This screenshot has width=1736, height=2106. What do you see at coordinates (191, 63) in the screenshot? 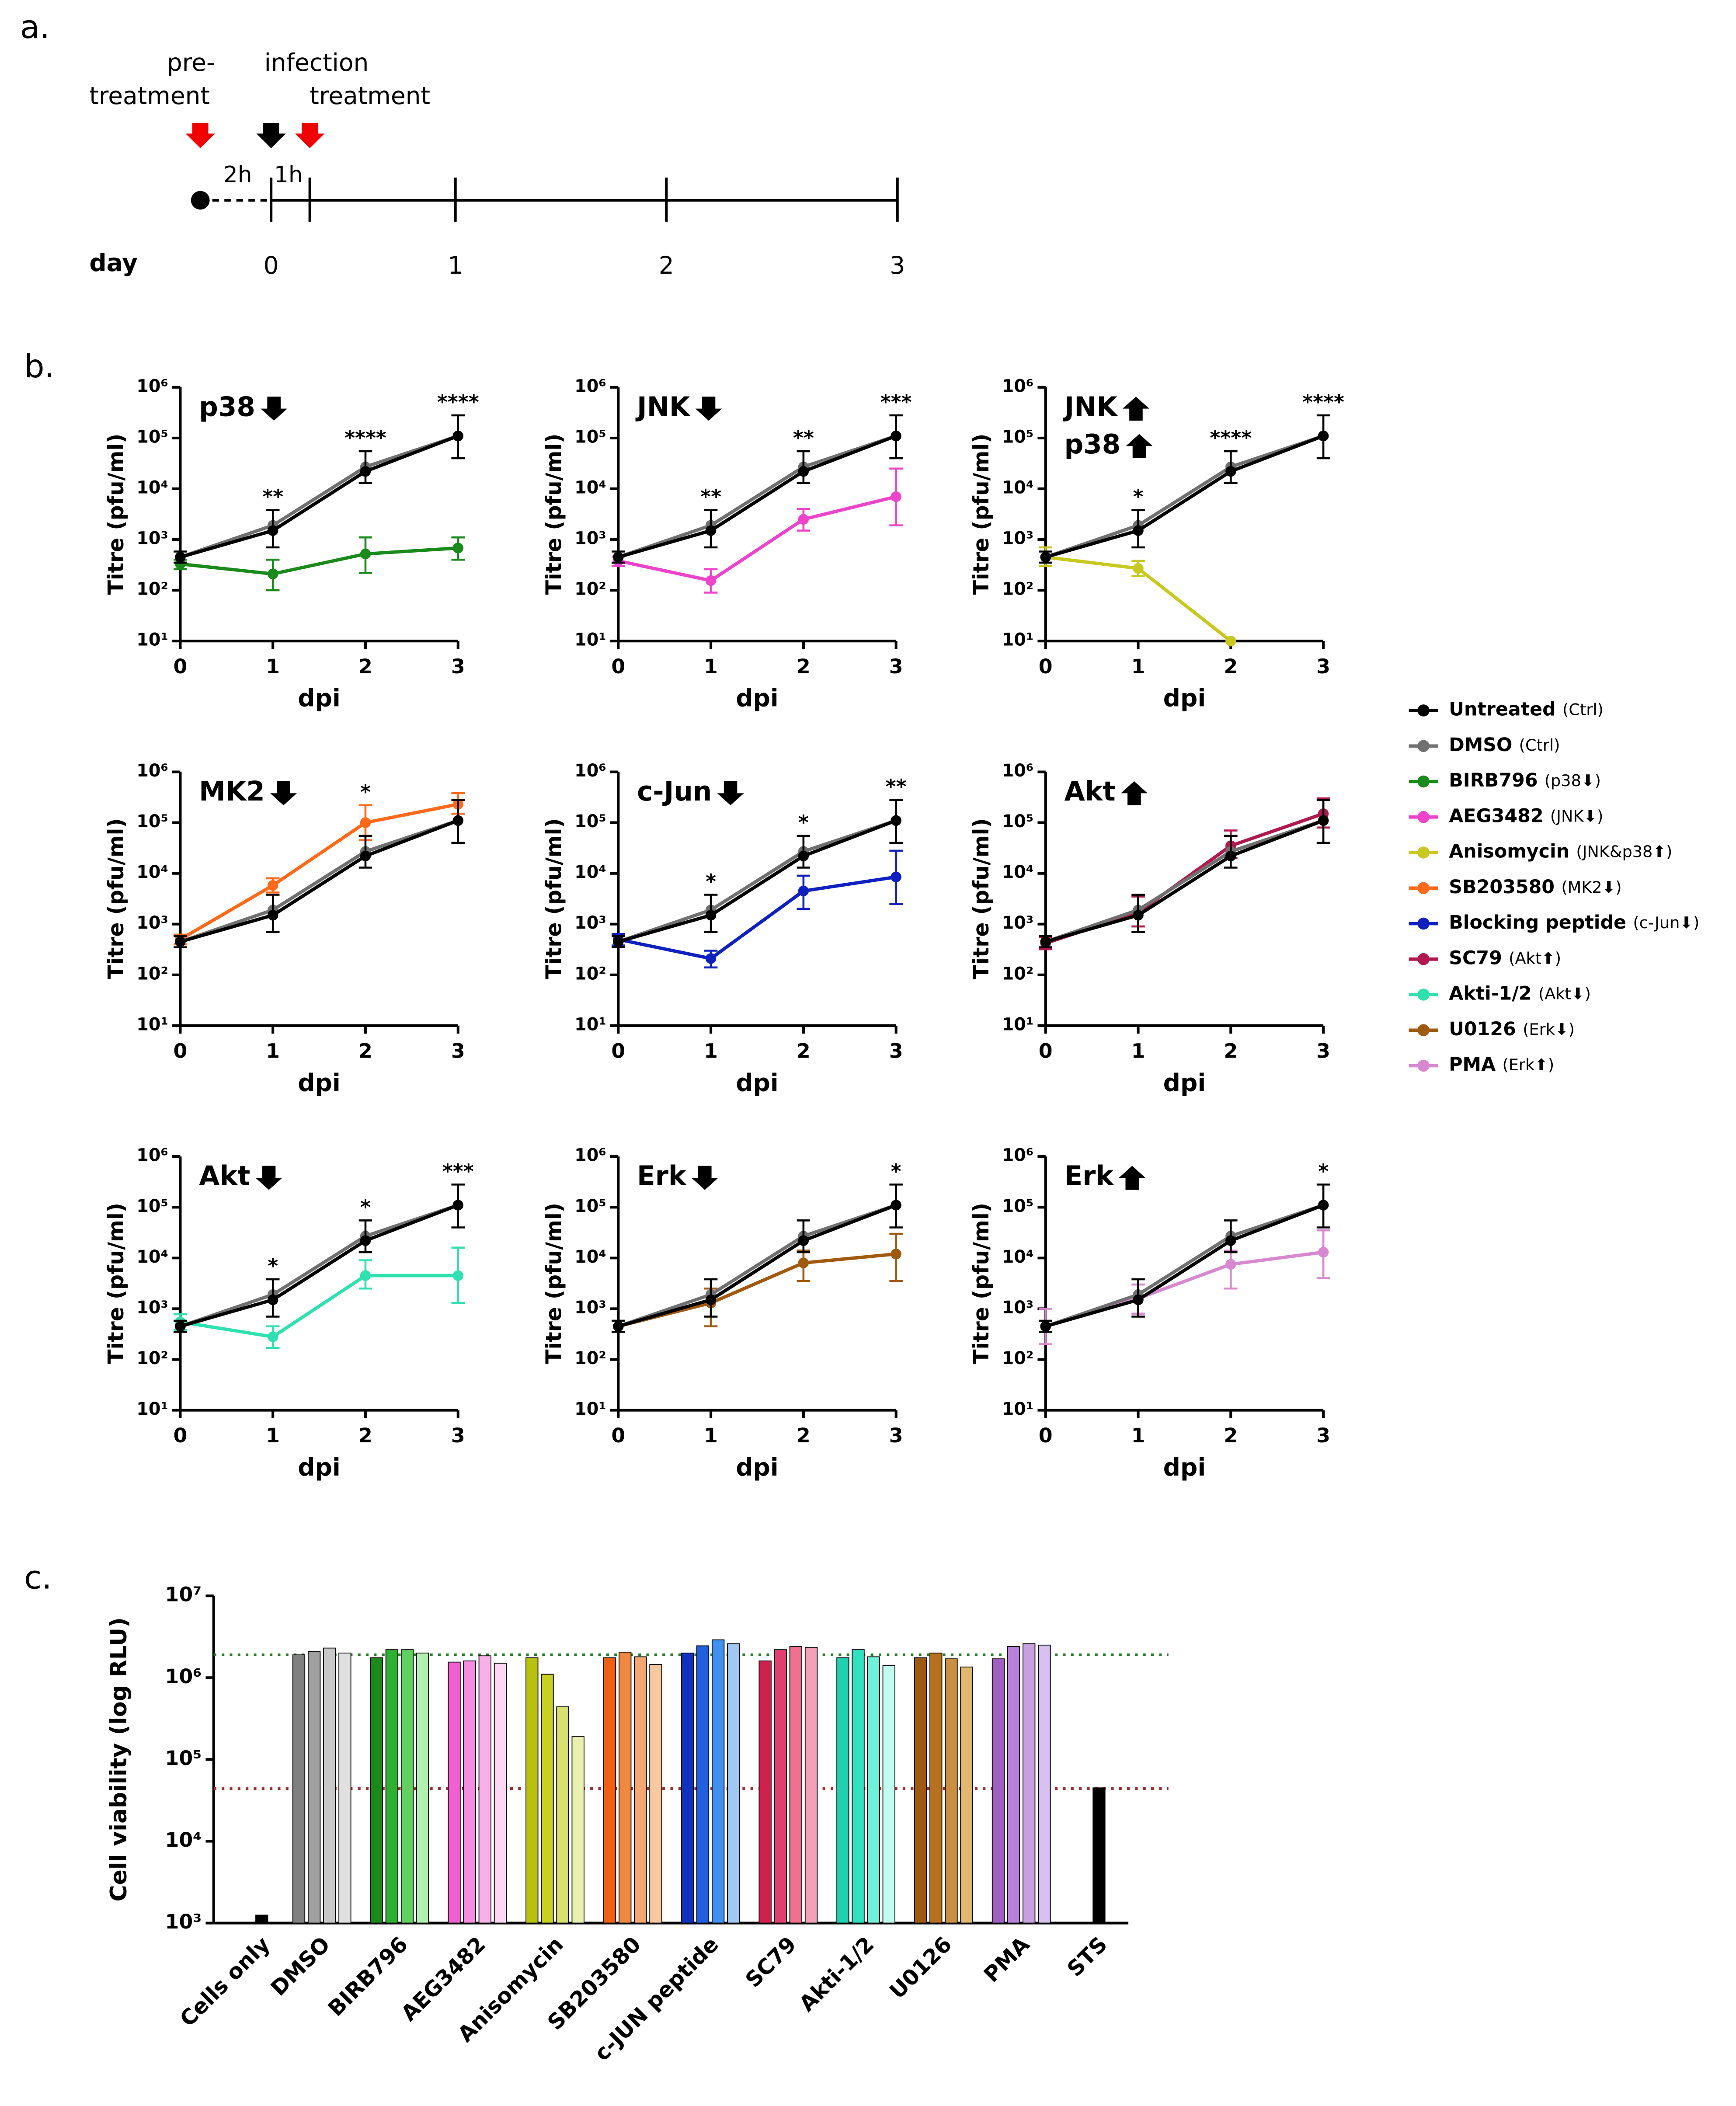
I see `timeline-label: pre-` at bounding box center [191, 63].